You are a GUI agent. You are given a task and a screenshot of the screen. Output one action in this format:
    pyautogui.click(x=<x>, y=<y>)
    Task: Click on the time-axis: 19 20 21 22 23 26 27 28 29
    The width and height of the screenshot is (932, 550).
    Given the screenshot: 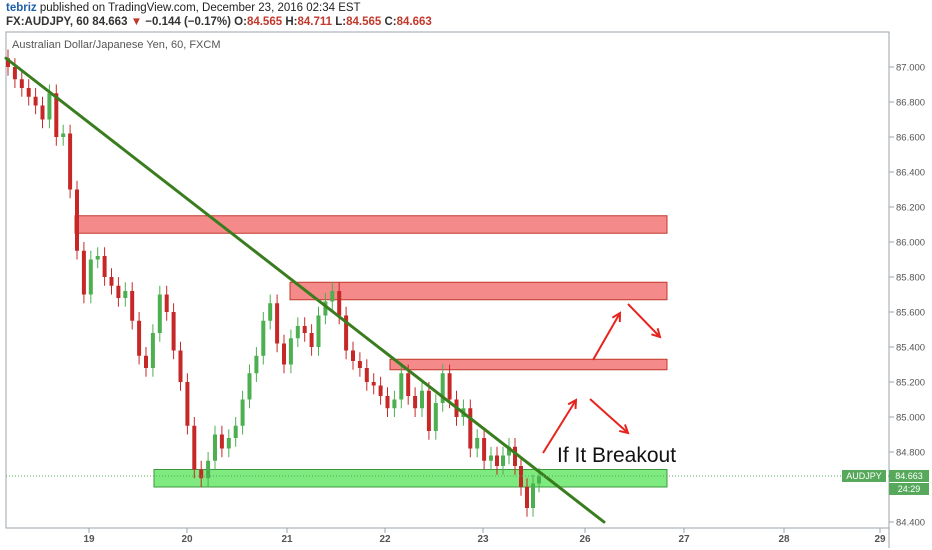 What is the action you would take?
    pyautogui.click(x=484, y=536)
    